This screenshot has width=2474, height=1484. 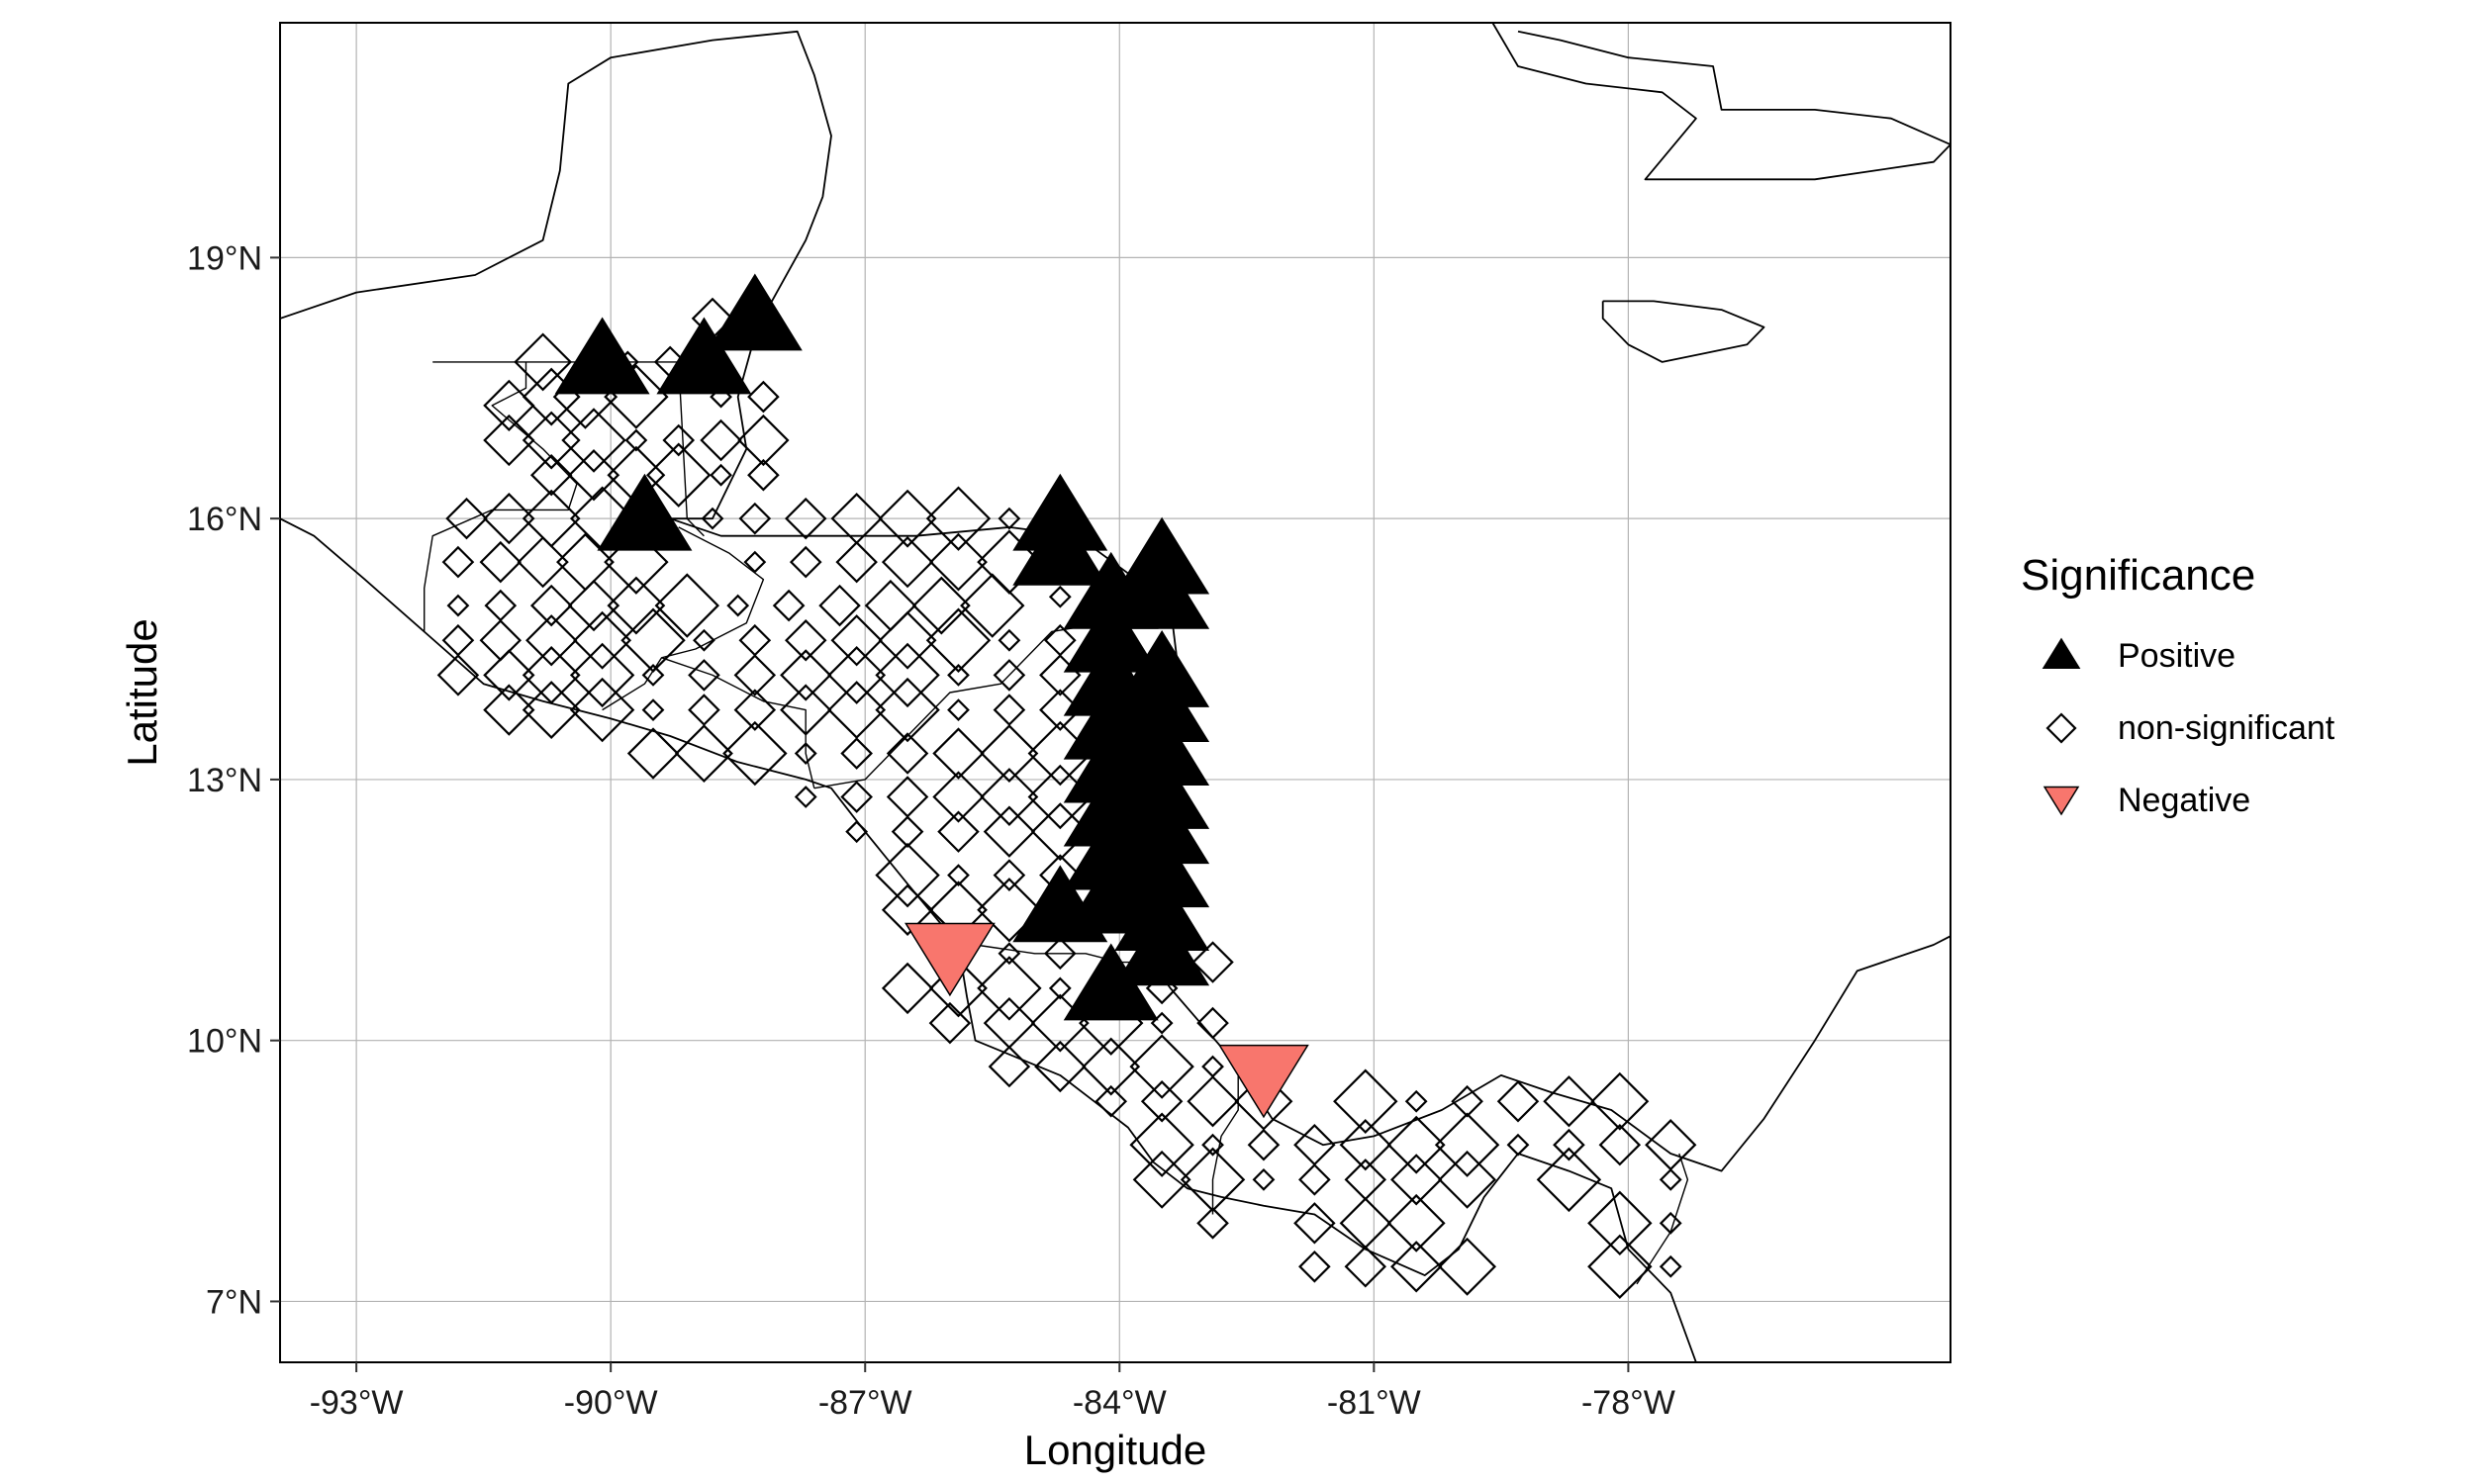 I want to click on point-negative, so click(x=1264, y=1081).